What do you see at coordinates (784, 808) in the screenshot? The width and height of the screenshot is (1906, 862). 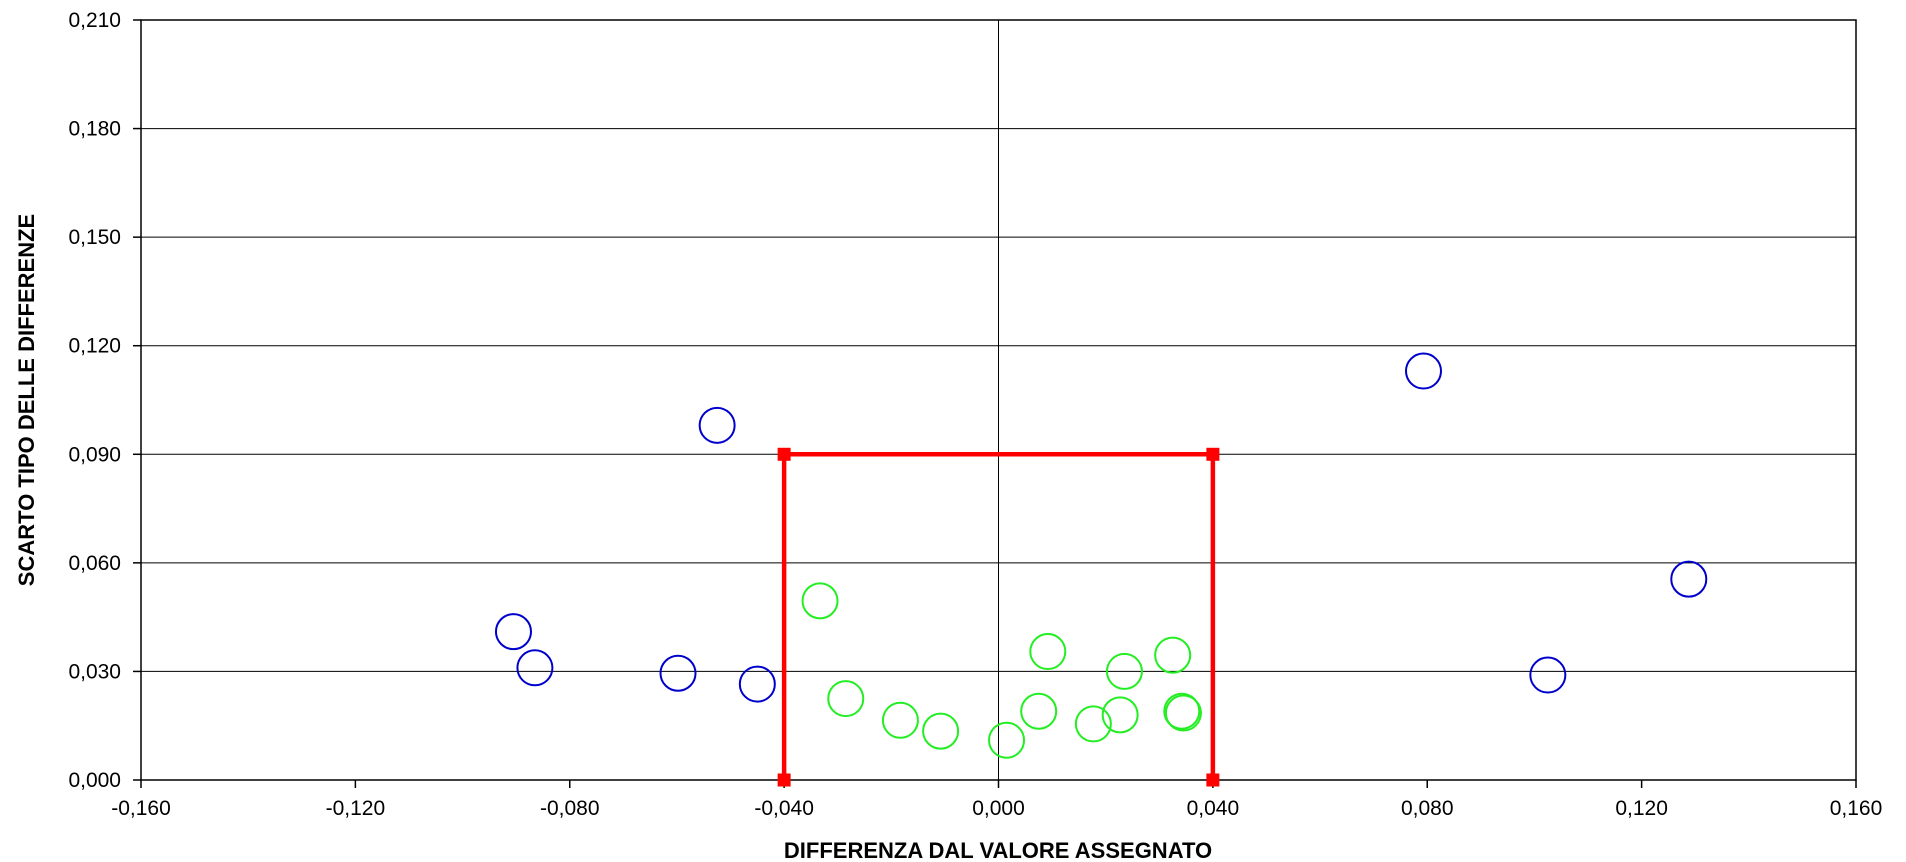 I see `x-tick-label: -0,040` at bounding box center [784, 808].